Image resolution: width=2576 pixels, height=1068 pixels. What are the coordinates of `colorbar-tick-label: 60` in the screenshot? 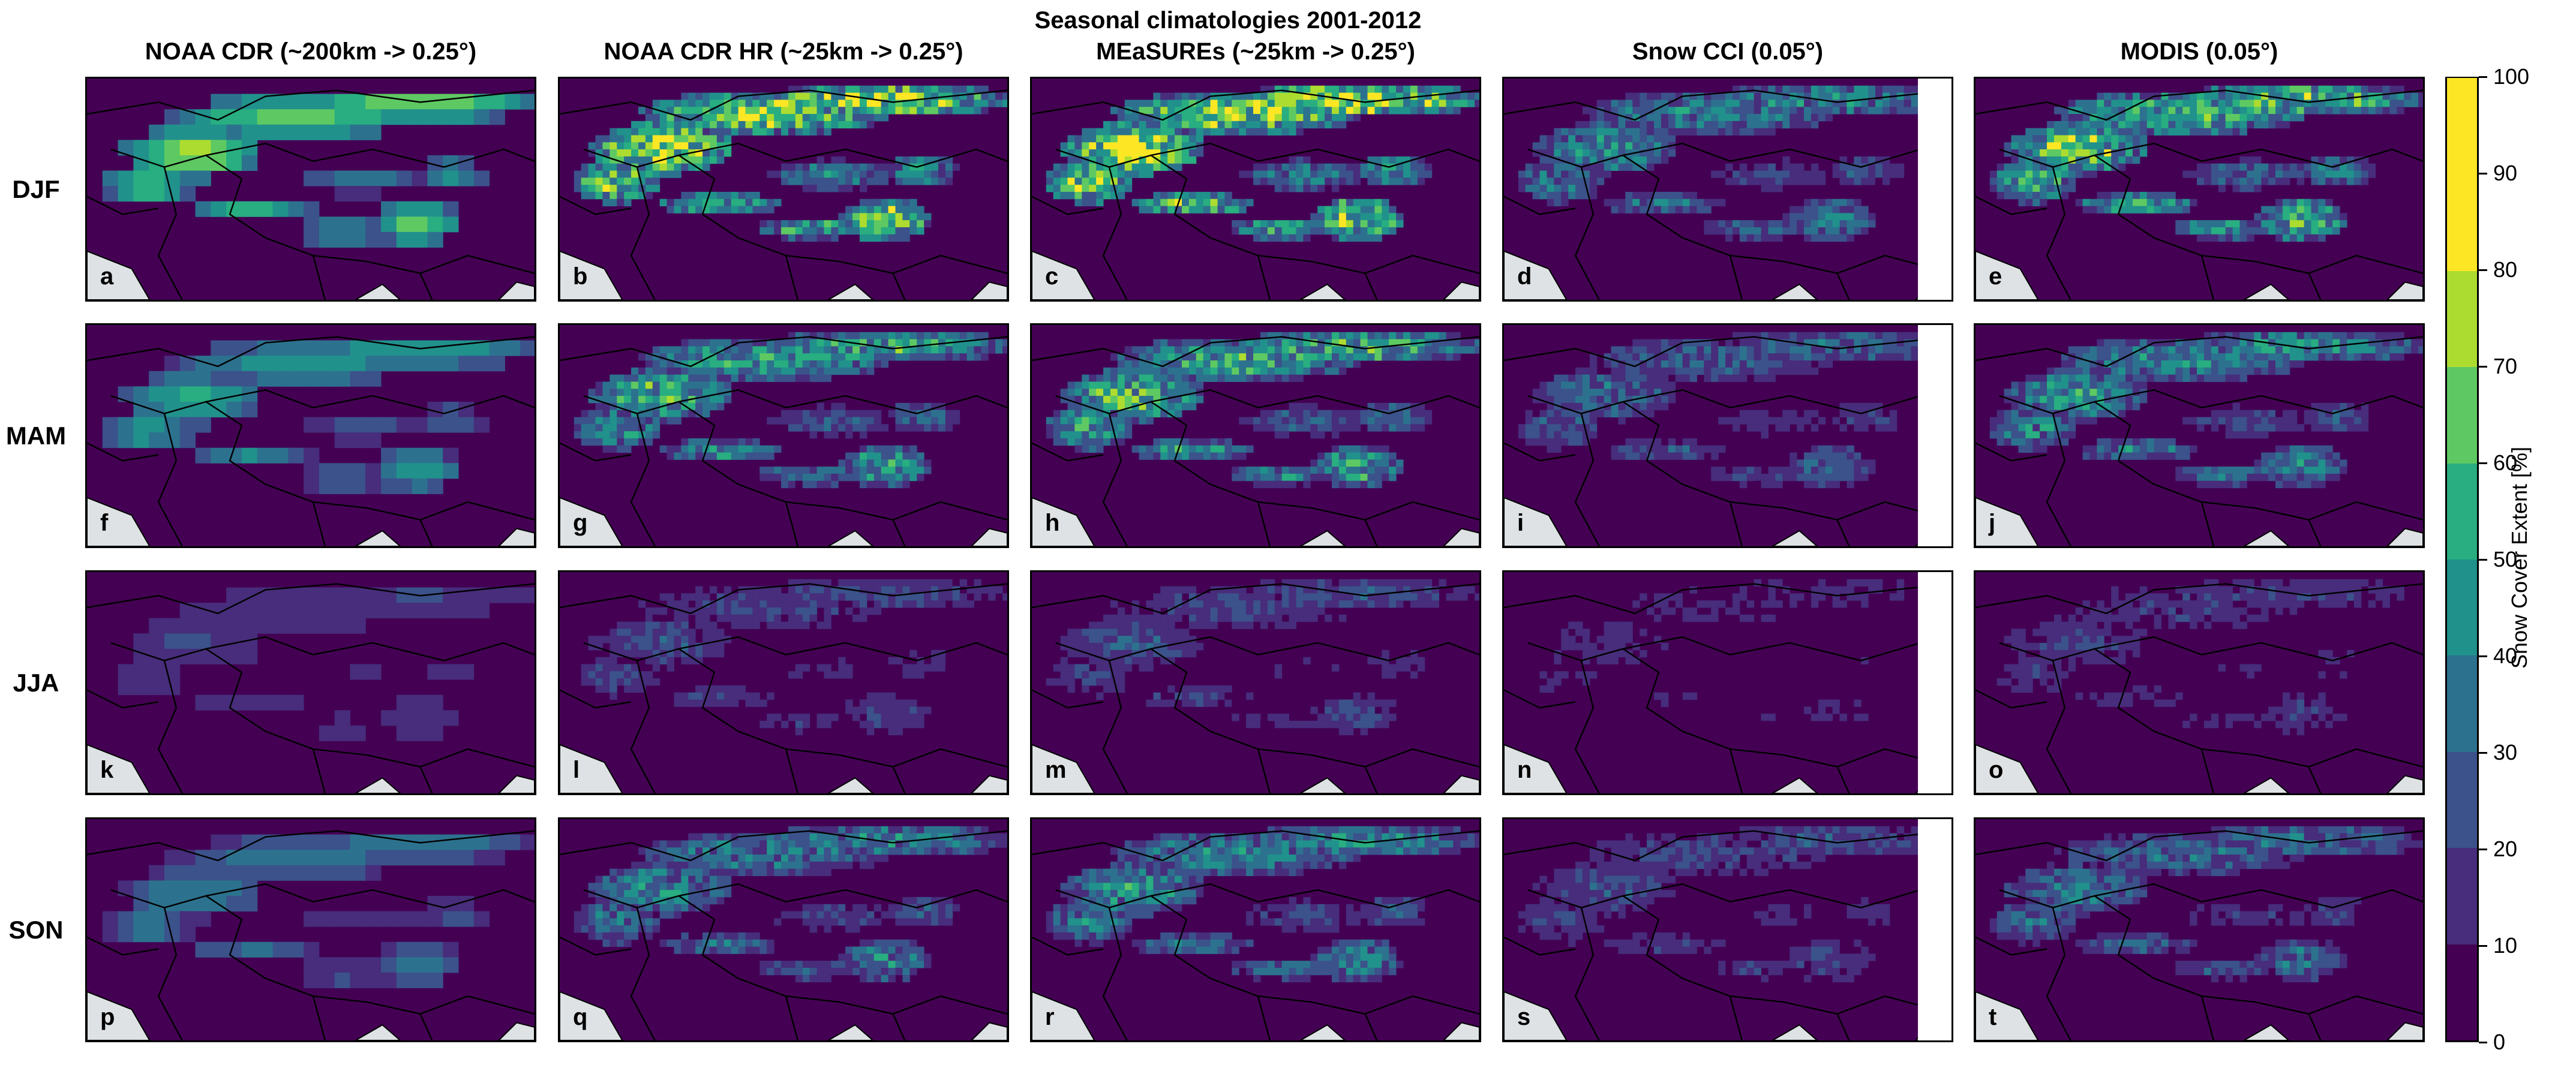 It's located at (2506, 463).